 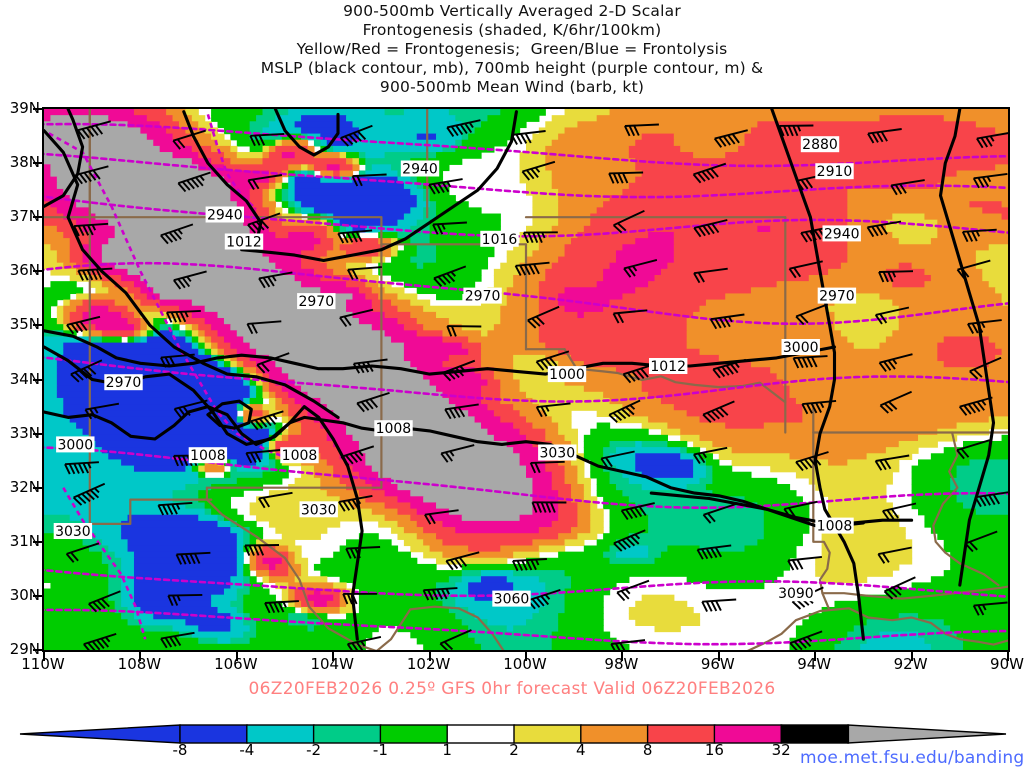 What do you see at coordinates (513, 734) in the screenshot?
I see `colorbar-swatches` at bounding box center [513, 734].